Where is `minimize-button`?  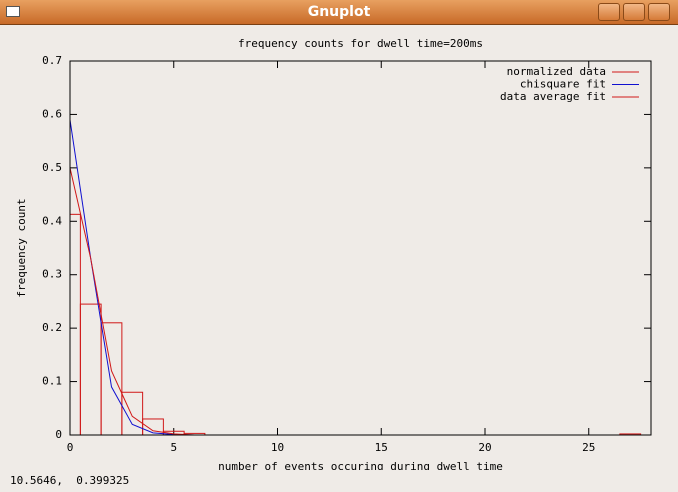 minimize-button is located at coordinates (609, 12).